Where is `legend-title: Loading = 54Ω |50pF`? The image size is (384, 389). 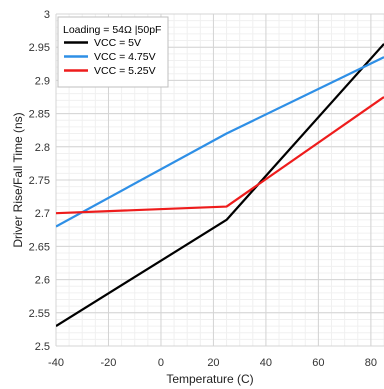 legend-title: Loading = 54Ω |50pF is located at coordinates (112, 30).